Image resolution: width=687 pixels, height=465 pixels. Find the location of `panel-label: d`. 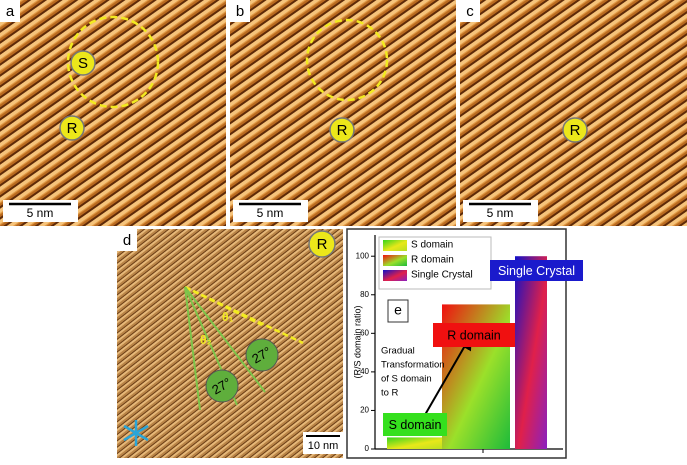

panel-label: d is located at coordinates (127, 240).